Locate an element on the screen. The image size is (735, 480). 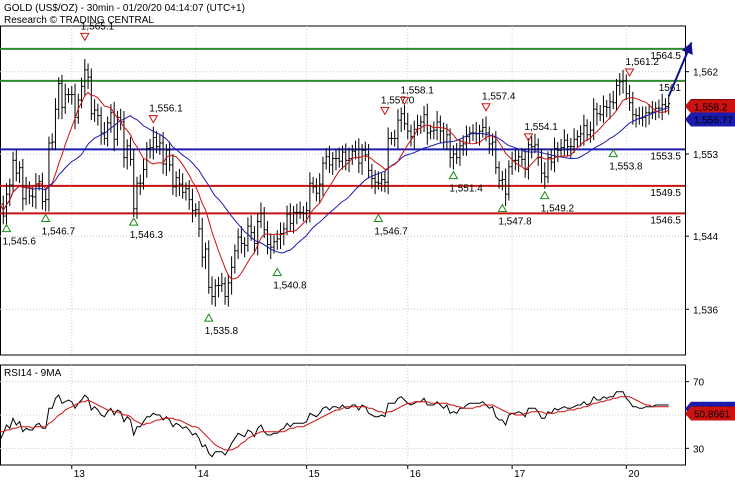
price-badge: 1,558.2 is located at coordinates (710, 106).